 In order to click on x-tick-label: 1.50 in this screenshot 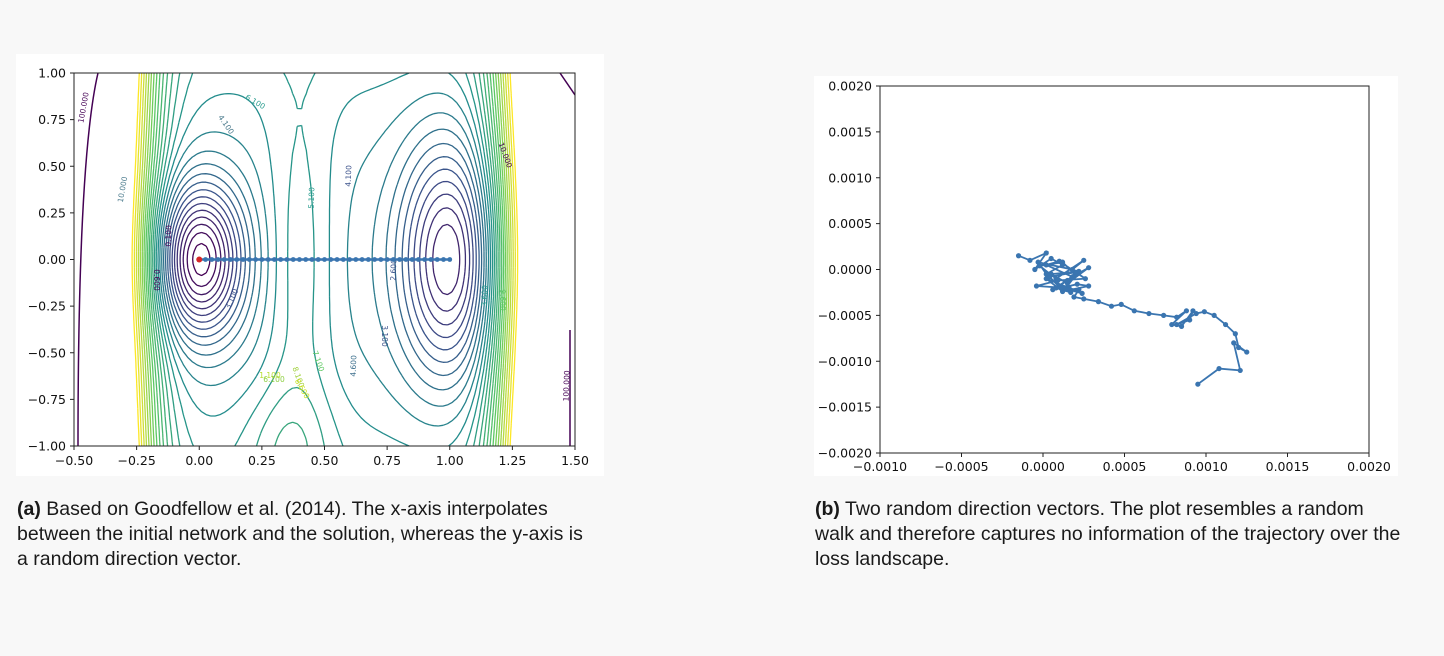, I will do `click(575, 460)`.